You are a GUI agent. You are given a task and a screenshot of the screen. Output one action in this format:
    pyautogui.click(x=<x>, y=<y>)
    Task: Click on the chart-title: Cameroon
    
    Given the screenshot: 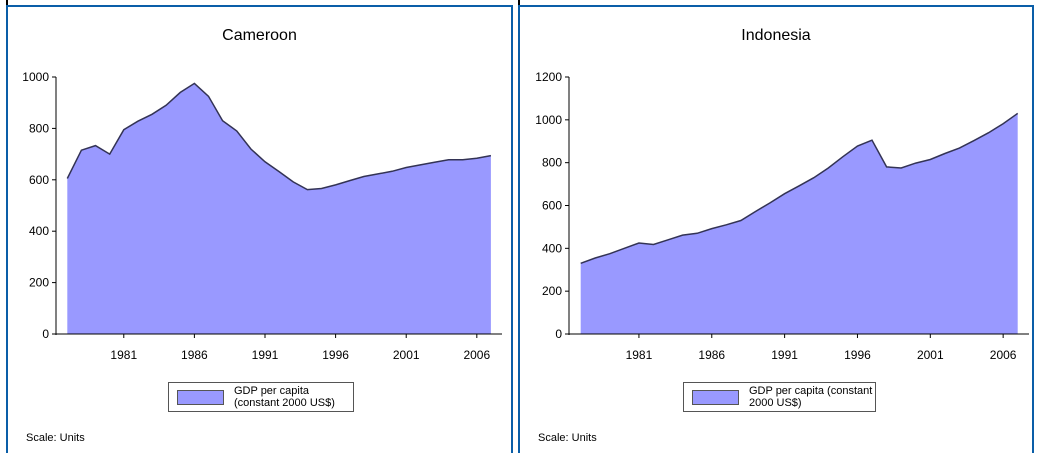 What is the action you would take?
    pyautogui.click(x=259, y=35)
    